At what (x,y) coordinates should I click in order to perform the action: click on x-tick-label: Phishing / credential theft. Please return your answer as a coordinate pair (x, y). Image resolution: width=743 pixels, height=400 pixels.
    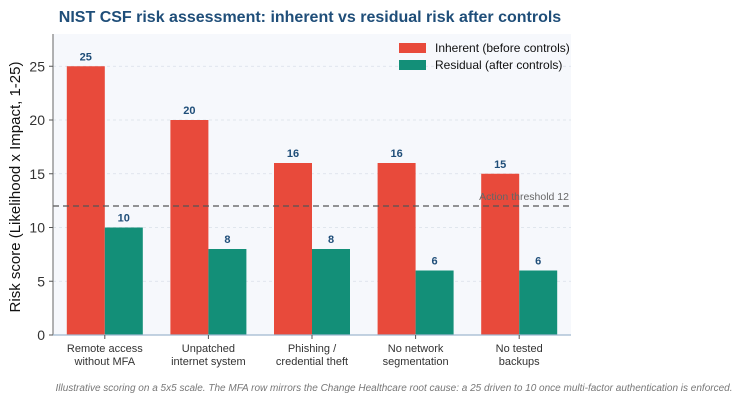
    Looking at the image, I should click on (312, 355).